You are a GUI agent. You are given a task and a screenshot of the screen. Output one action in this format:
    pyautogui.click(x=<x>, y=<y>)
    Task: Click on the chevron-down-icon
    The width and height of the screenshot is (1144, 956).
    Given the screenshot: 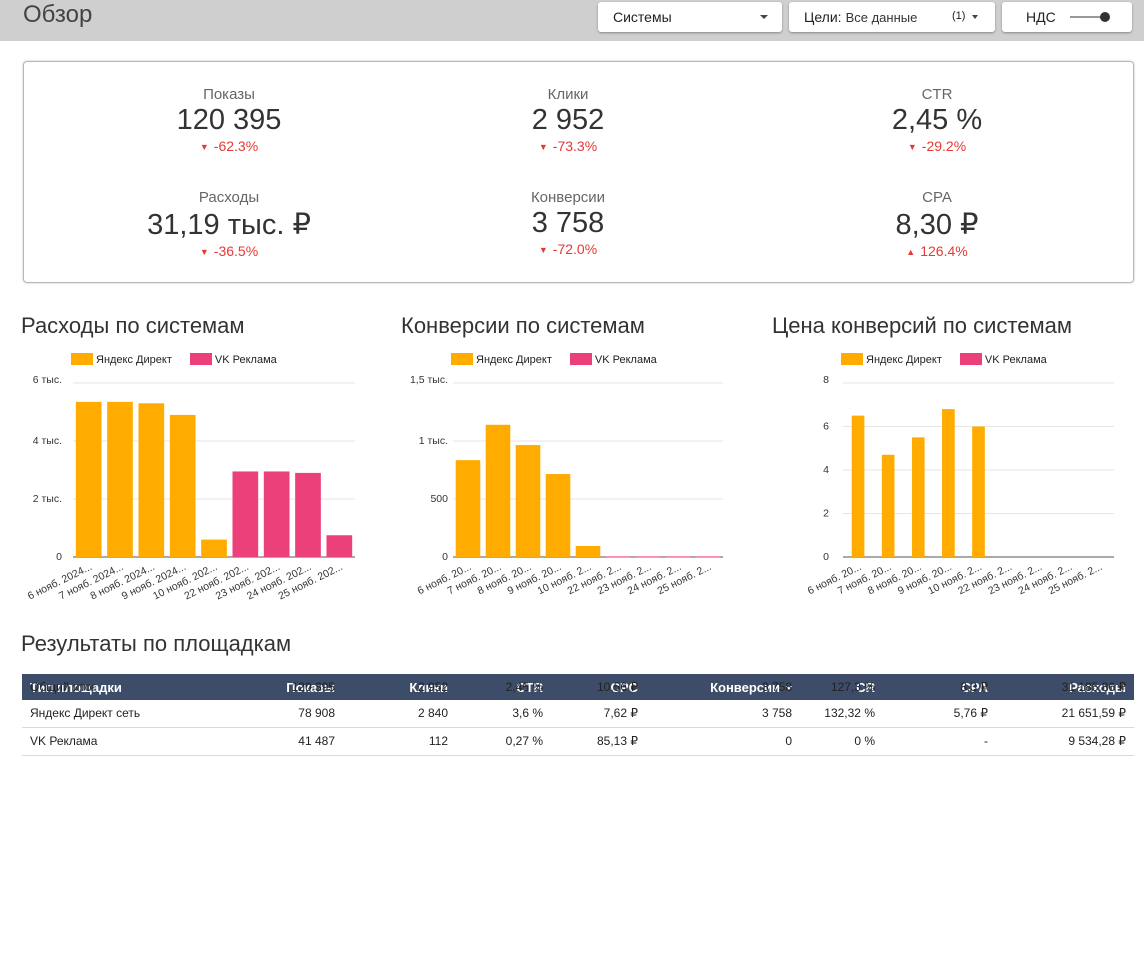 What is the action you would take?
    pyautogui.click(x=975, y=17)
    